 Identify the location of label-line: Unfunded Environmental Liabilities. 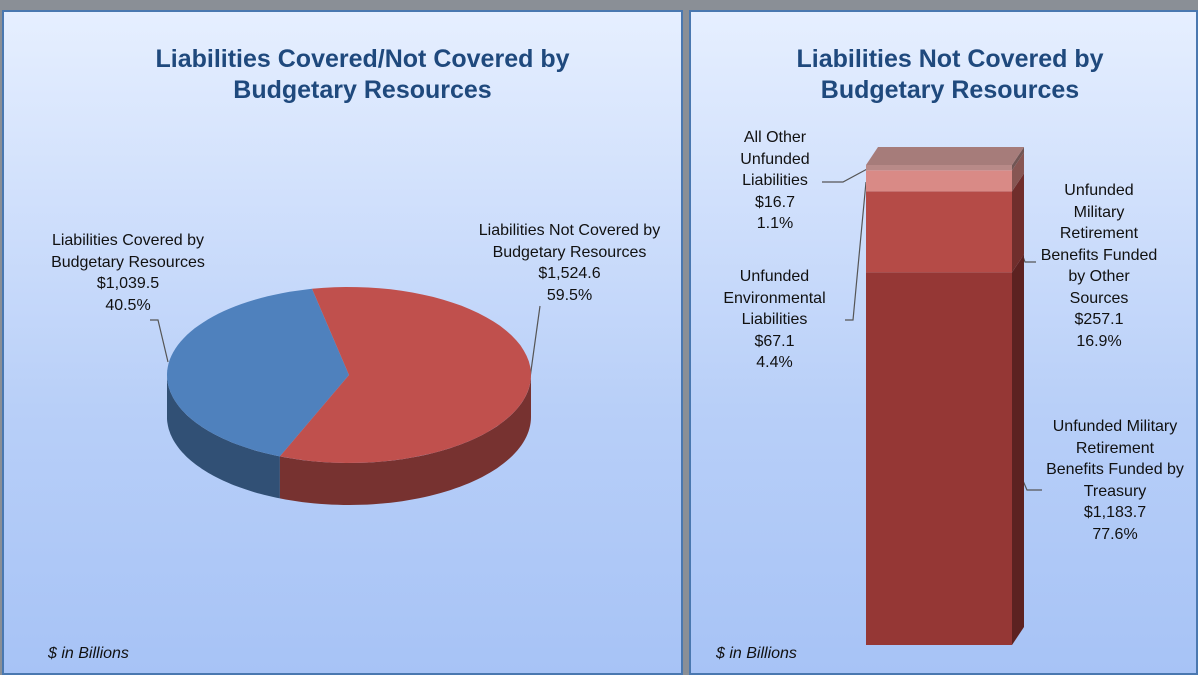
(774, 298).